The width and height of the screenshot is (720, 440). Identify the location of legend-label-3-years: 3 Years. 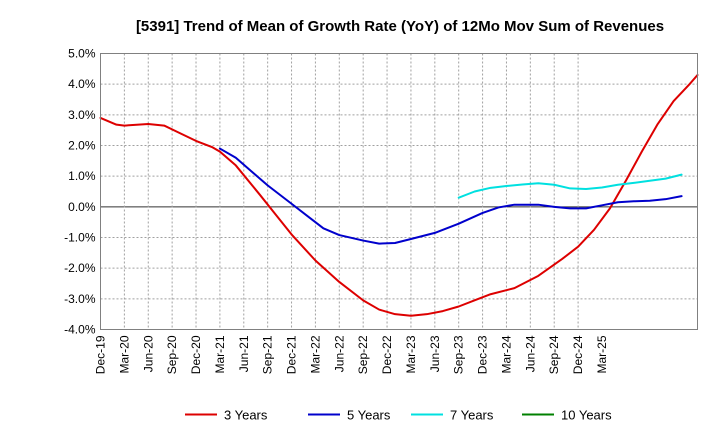
(246, 415).